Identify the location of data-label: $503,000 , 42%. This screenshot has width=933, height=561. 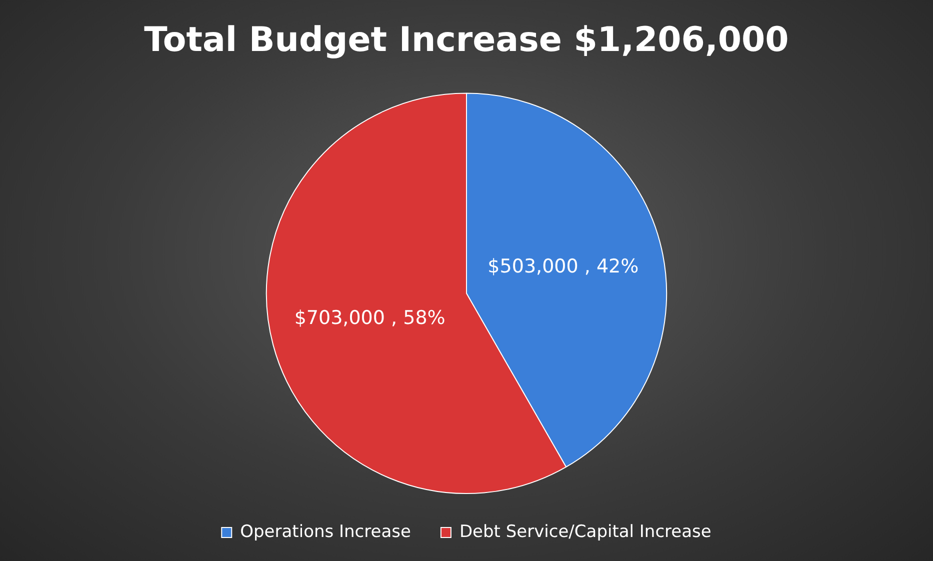
(563, 267).